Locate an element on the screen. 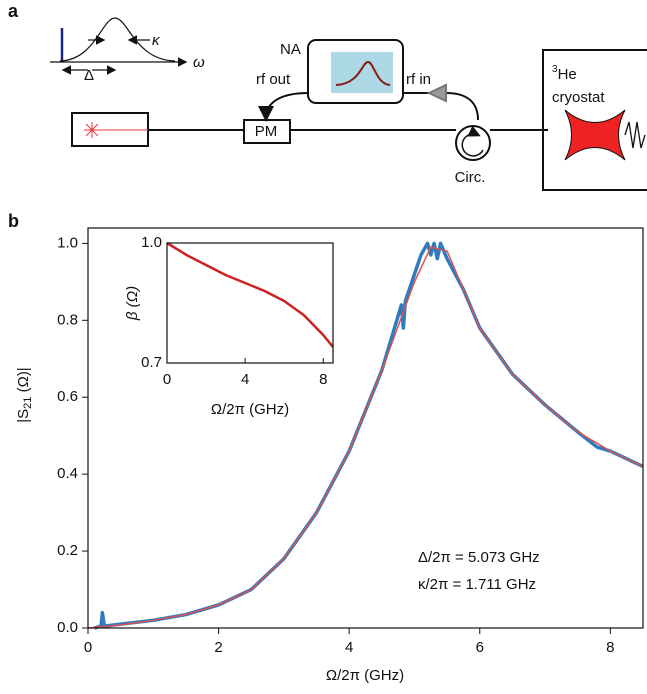 This screenshot has height=694, width=647. y-tick-label: 0.8 is located at coordinates (67, 319).